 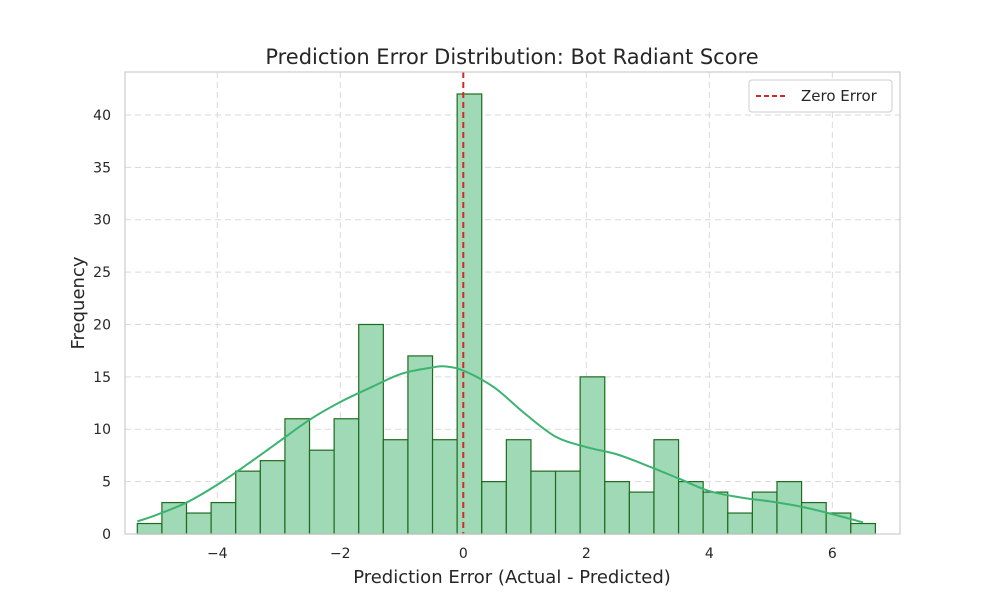 I want to click on y-tick-label: 25, so click(x=102, y=273).